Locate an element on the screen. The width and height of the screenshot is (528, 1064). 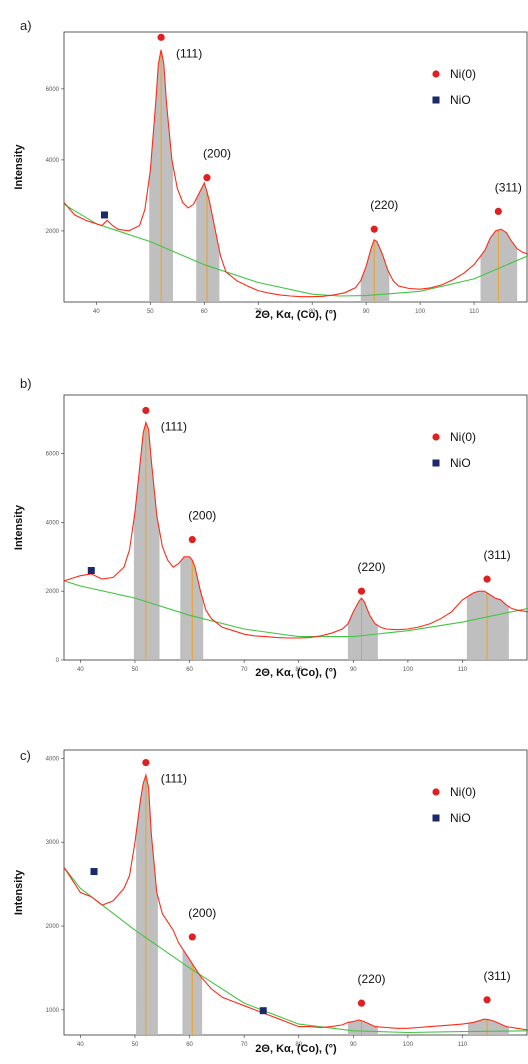
panel-label: a) is located at coordinates (26, 25).